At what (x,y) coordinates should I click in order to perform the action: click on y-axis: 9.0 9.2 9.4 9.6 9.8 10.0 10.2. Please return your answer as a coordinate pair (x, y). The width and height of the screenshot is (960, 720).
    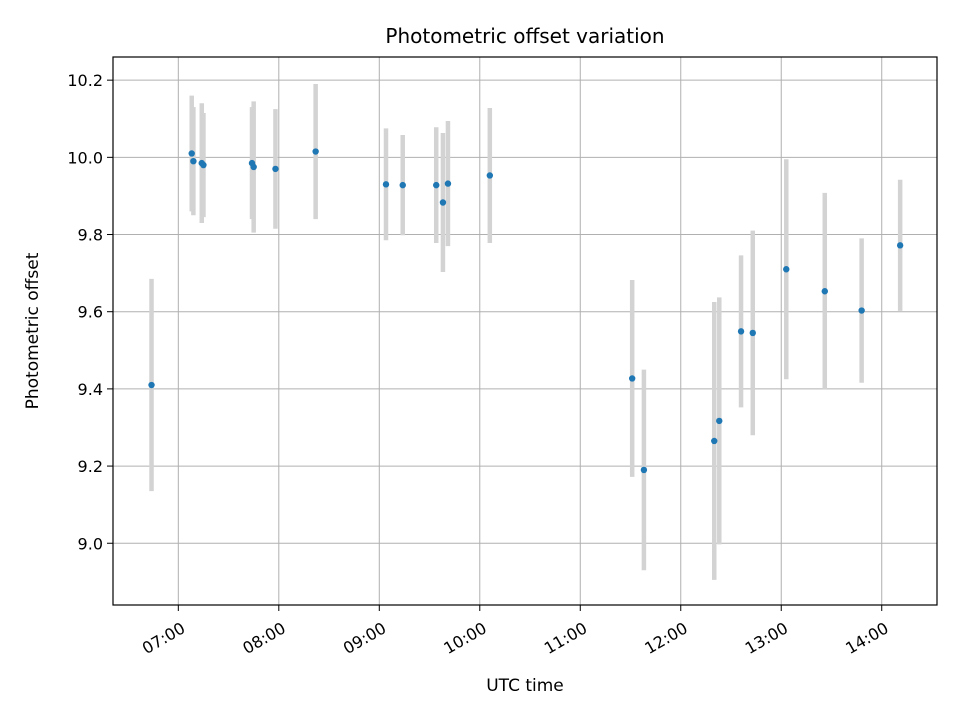
    Looking at the image, I should click on (90, 312).